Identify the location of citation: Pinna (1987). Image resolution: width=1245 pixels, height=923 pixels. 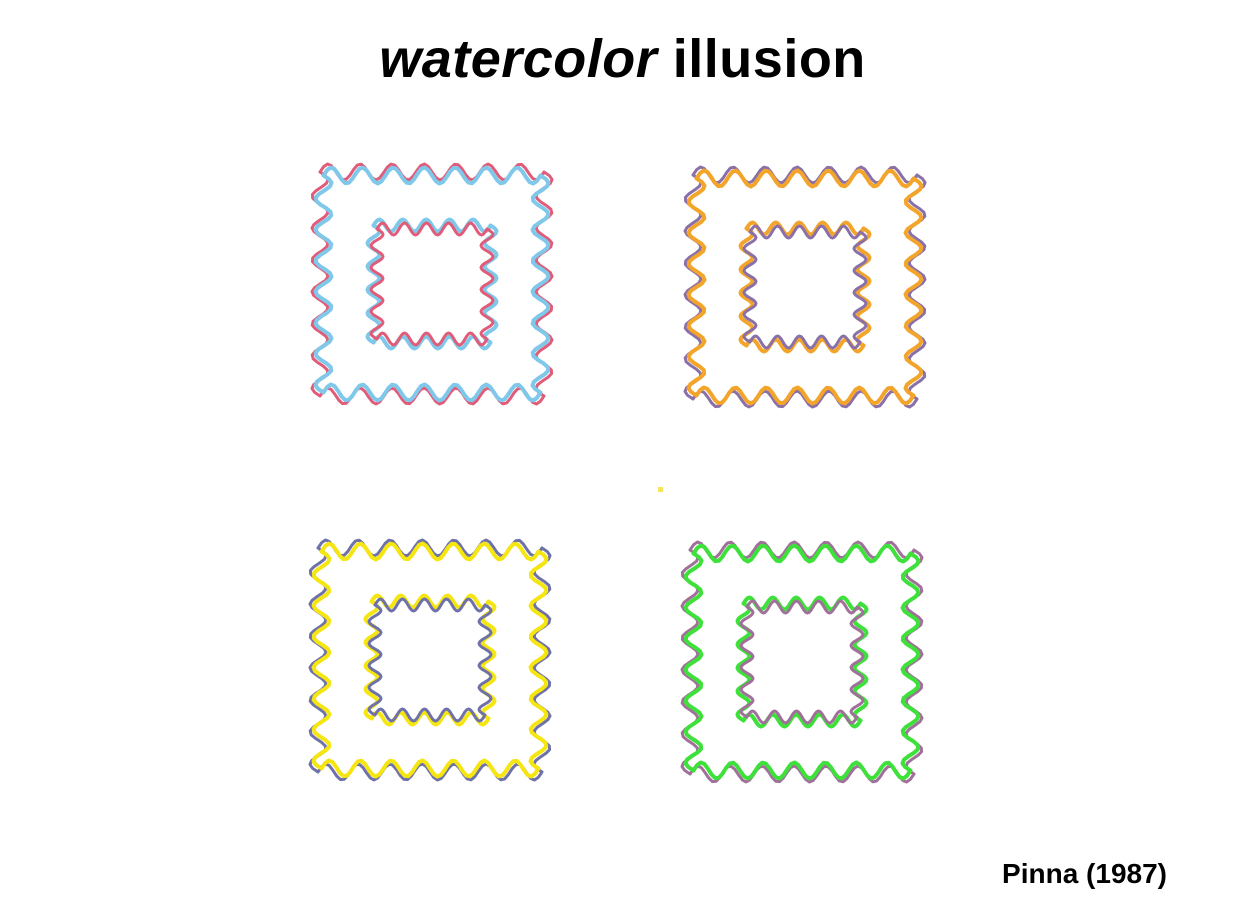
(1084, 873).